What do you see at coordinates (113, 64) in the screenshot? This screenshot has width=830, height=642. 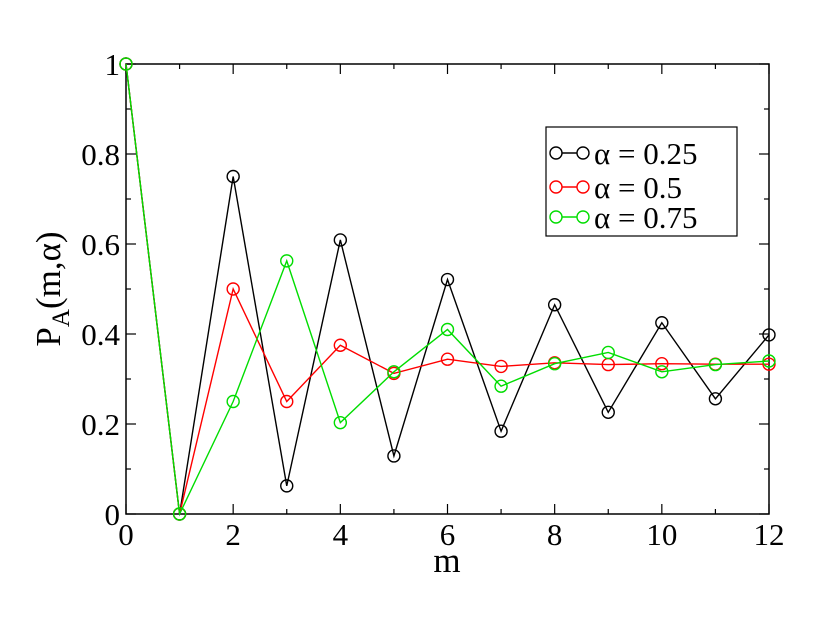 I see `y-tick-label: 1` at bounding box center [113, 64].